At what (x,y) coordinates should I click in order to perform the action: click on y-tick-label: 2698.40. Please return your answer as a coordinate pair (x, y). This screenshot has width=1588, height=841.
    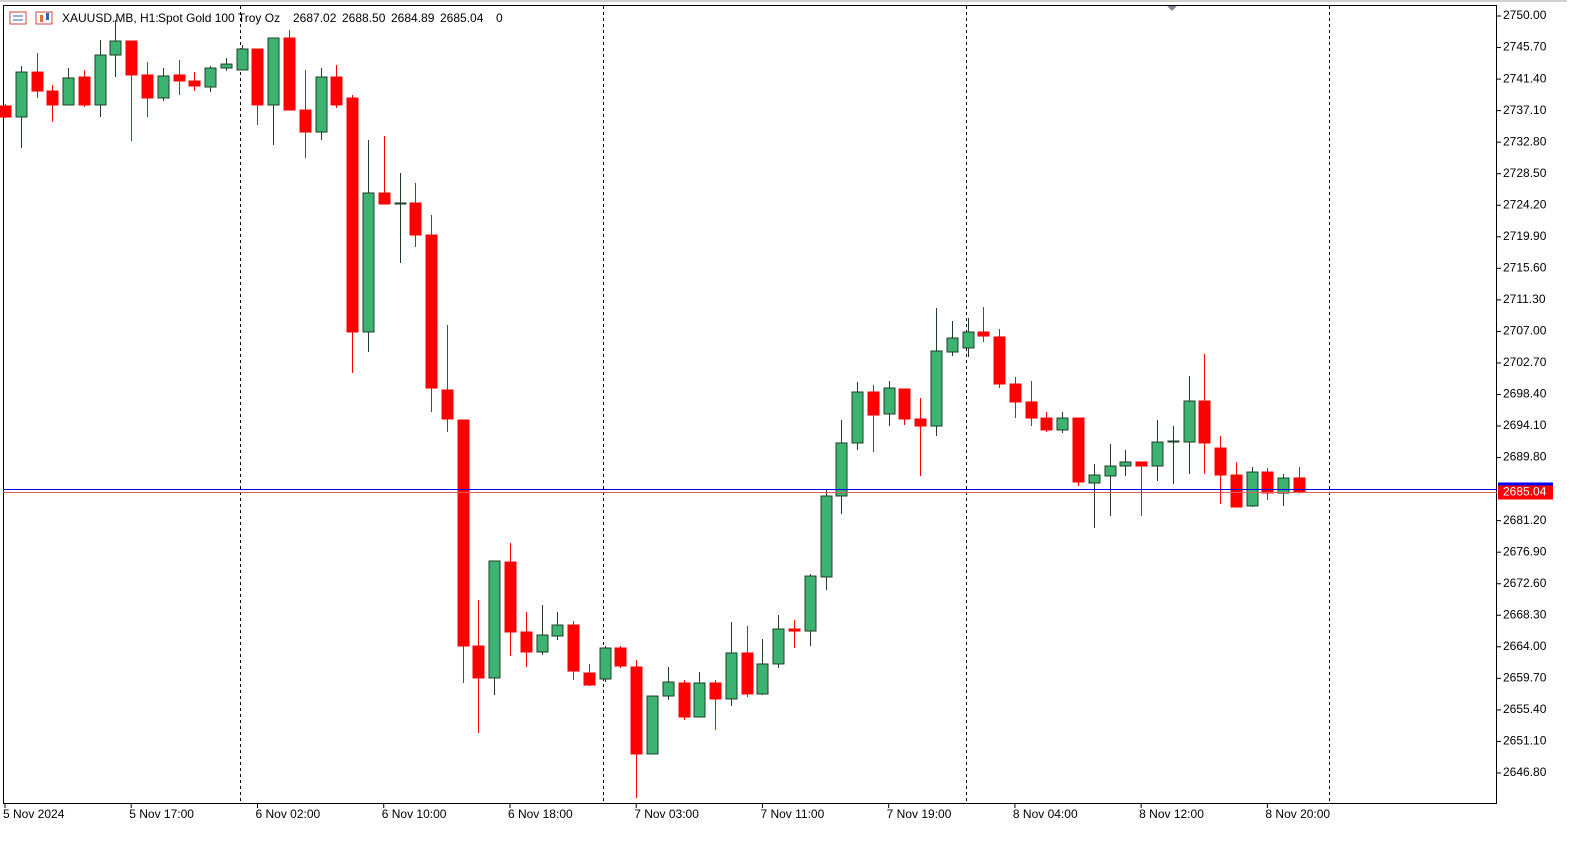
    Looking at the image, I should click on (1525, 394).